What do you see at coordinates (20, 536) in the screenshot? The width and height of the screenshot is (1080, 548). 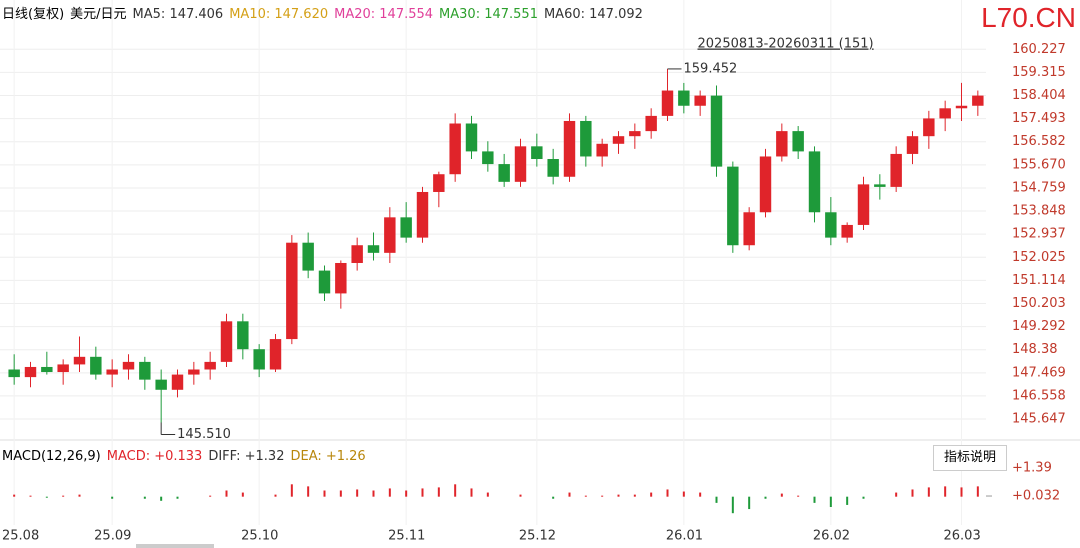 I see `x-tick-label: 25.08` at bounding box center [20, 536].